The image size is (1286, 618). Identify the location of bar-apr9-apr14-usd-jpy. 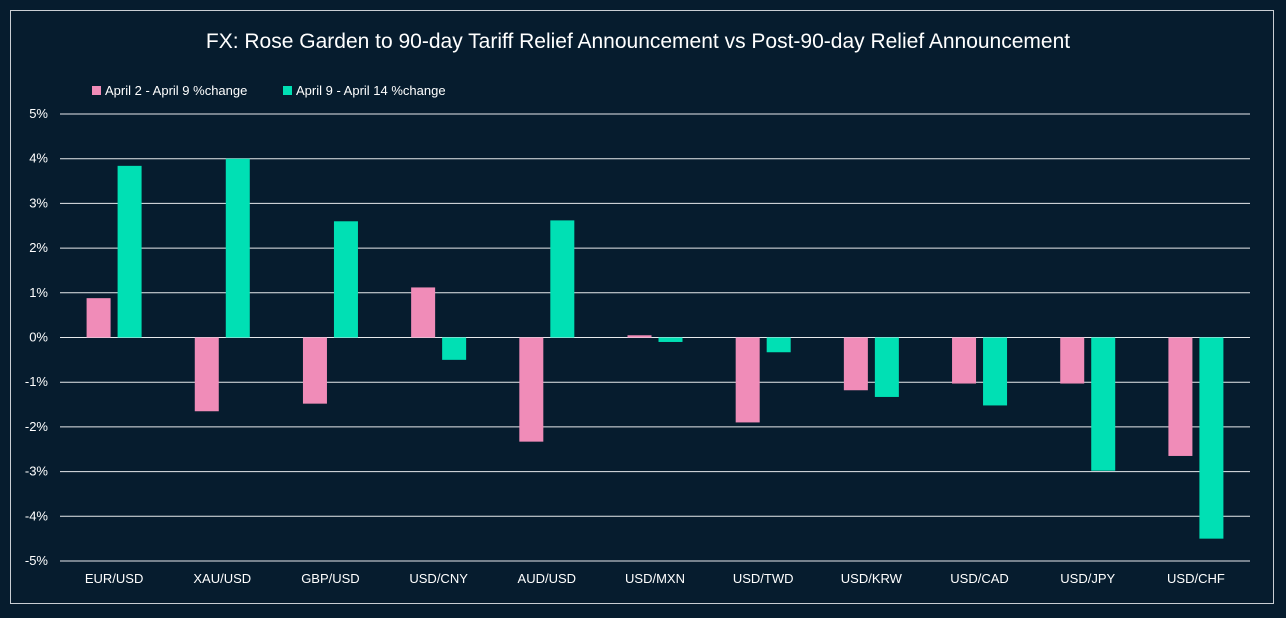
(1103, 404).